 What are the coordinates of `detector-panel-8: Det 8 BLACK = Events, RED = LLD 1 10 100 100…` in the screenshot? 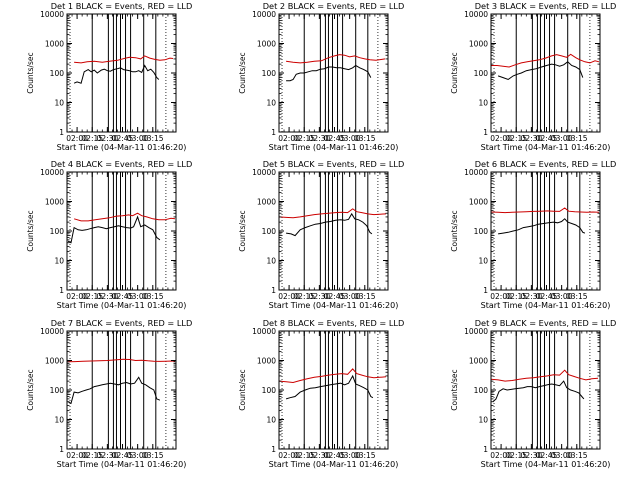 It's located at (321, 393).